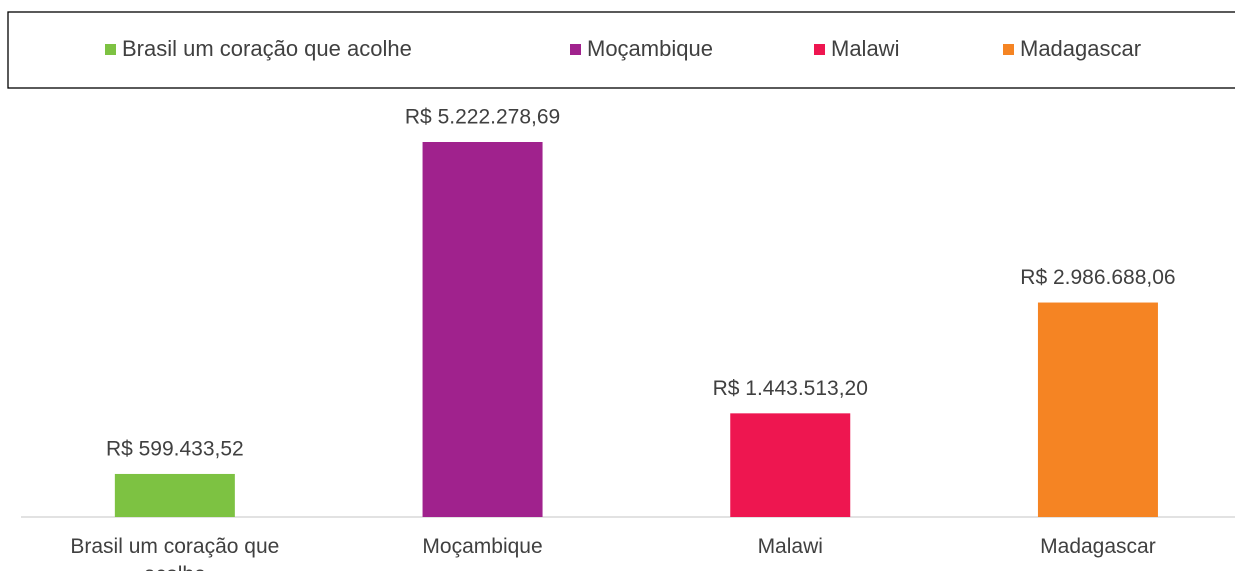 This screenshot has width=1235, height=571. I want to click on x-tick-label: Madagascar, so click(1098, 546).